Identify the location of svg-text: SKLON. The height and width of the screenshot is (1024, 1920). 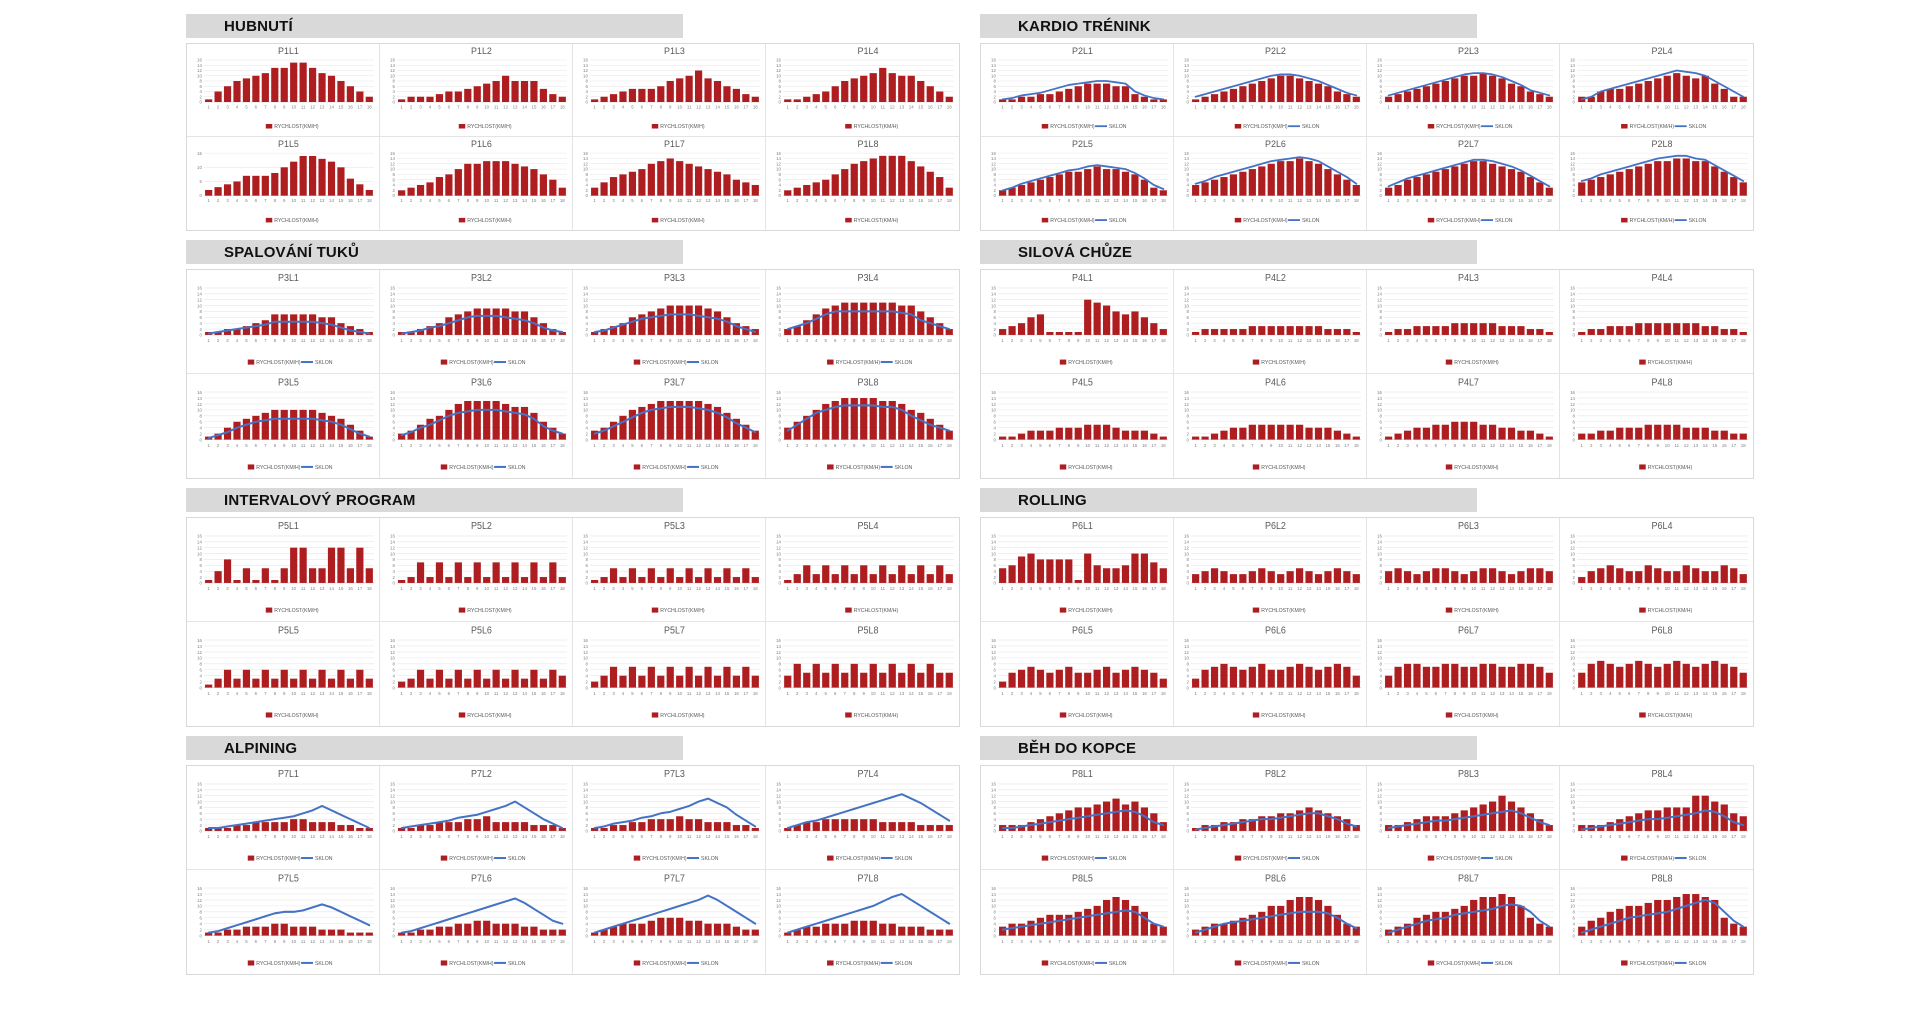
(1310, 964).